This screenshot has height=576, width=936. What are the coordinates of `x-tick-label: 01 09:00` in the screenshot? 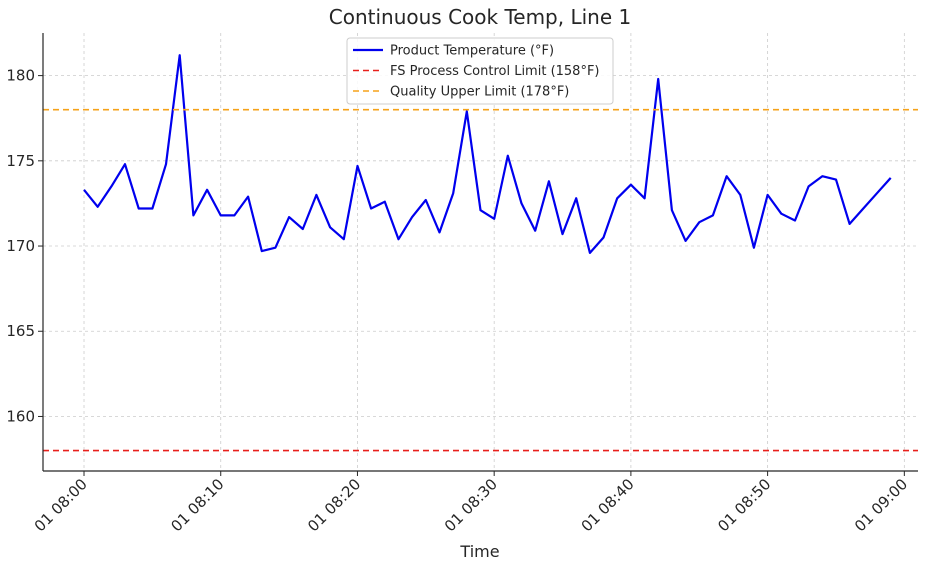 It's located at (881, 505).